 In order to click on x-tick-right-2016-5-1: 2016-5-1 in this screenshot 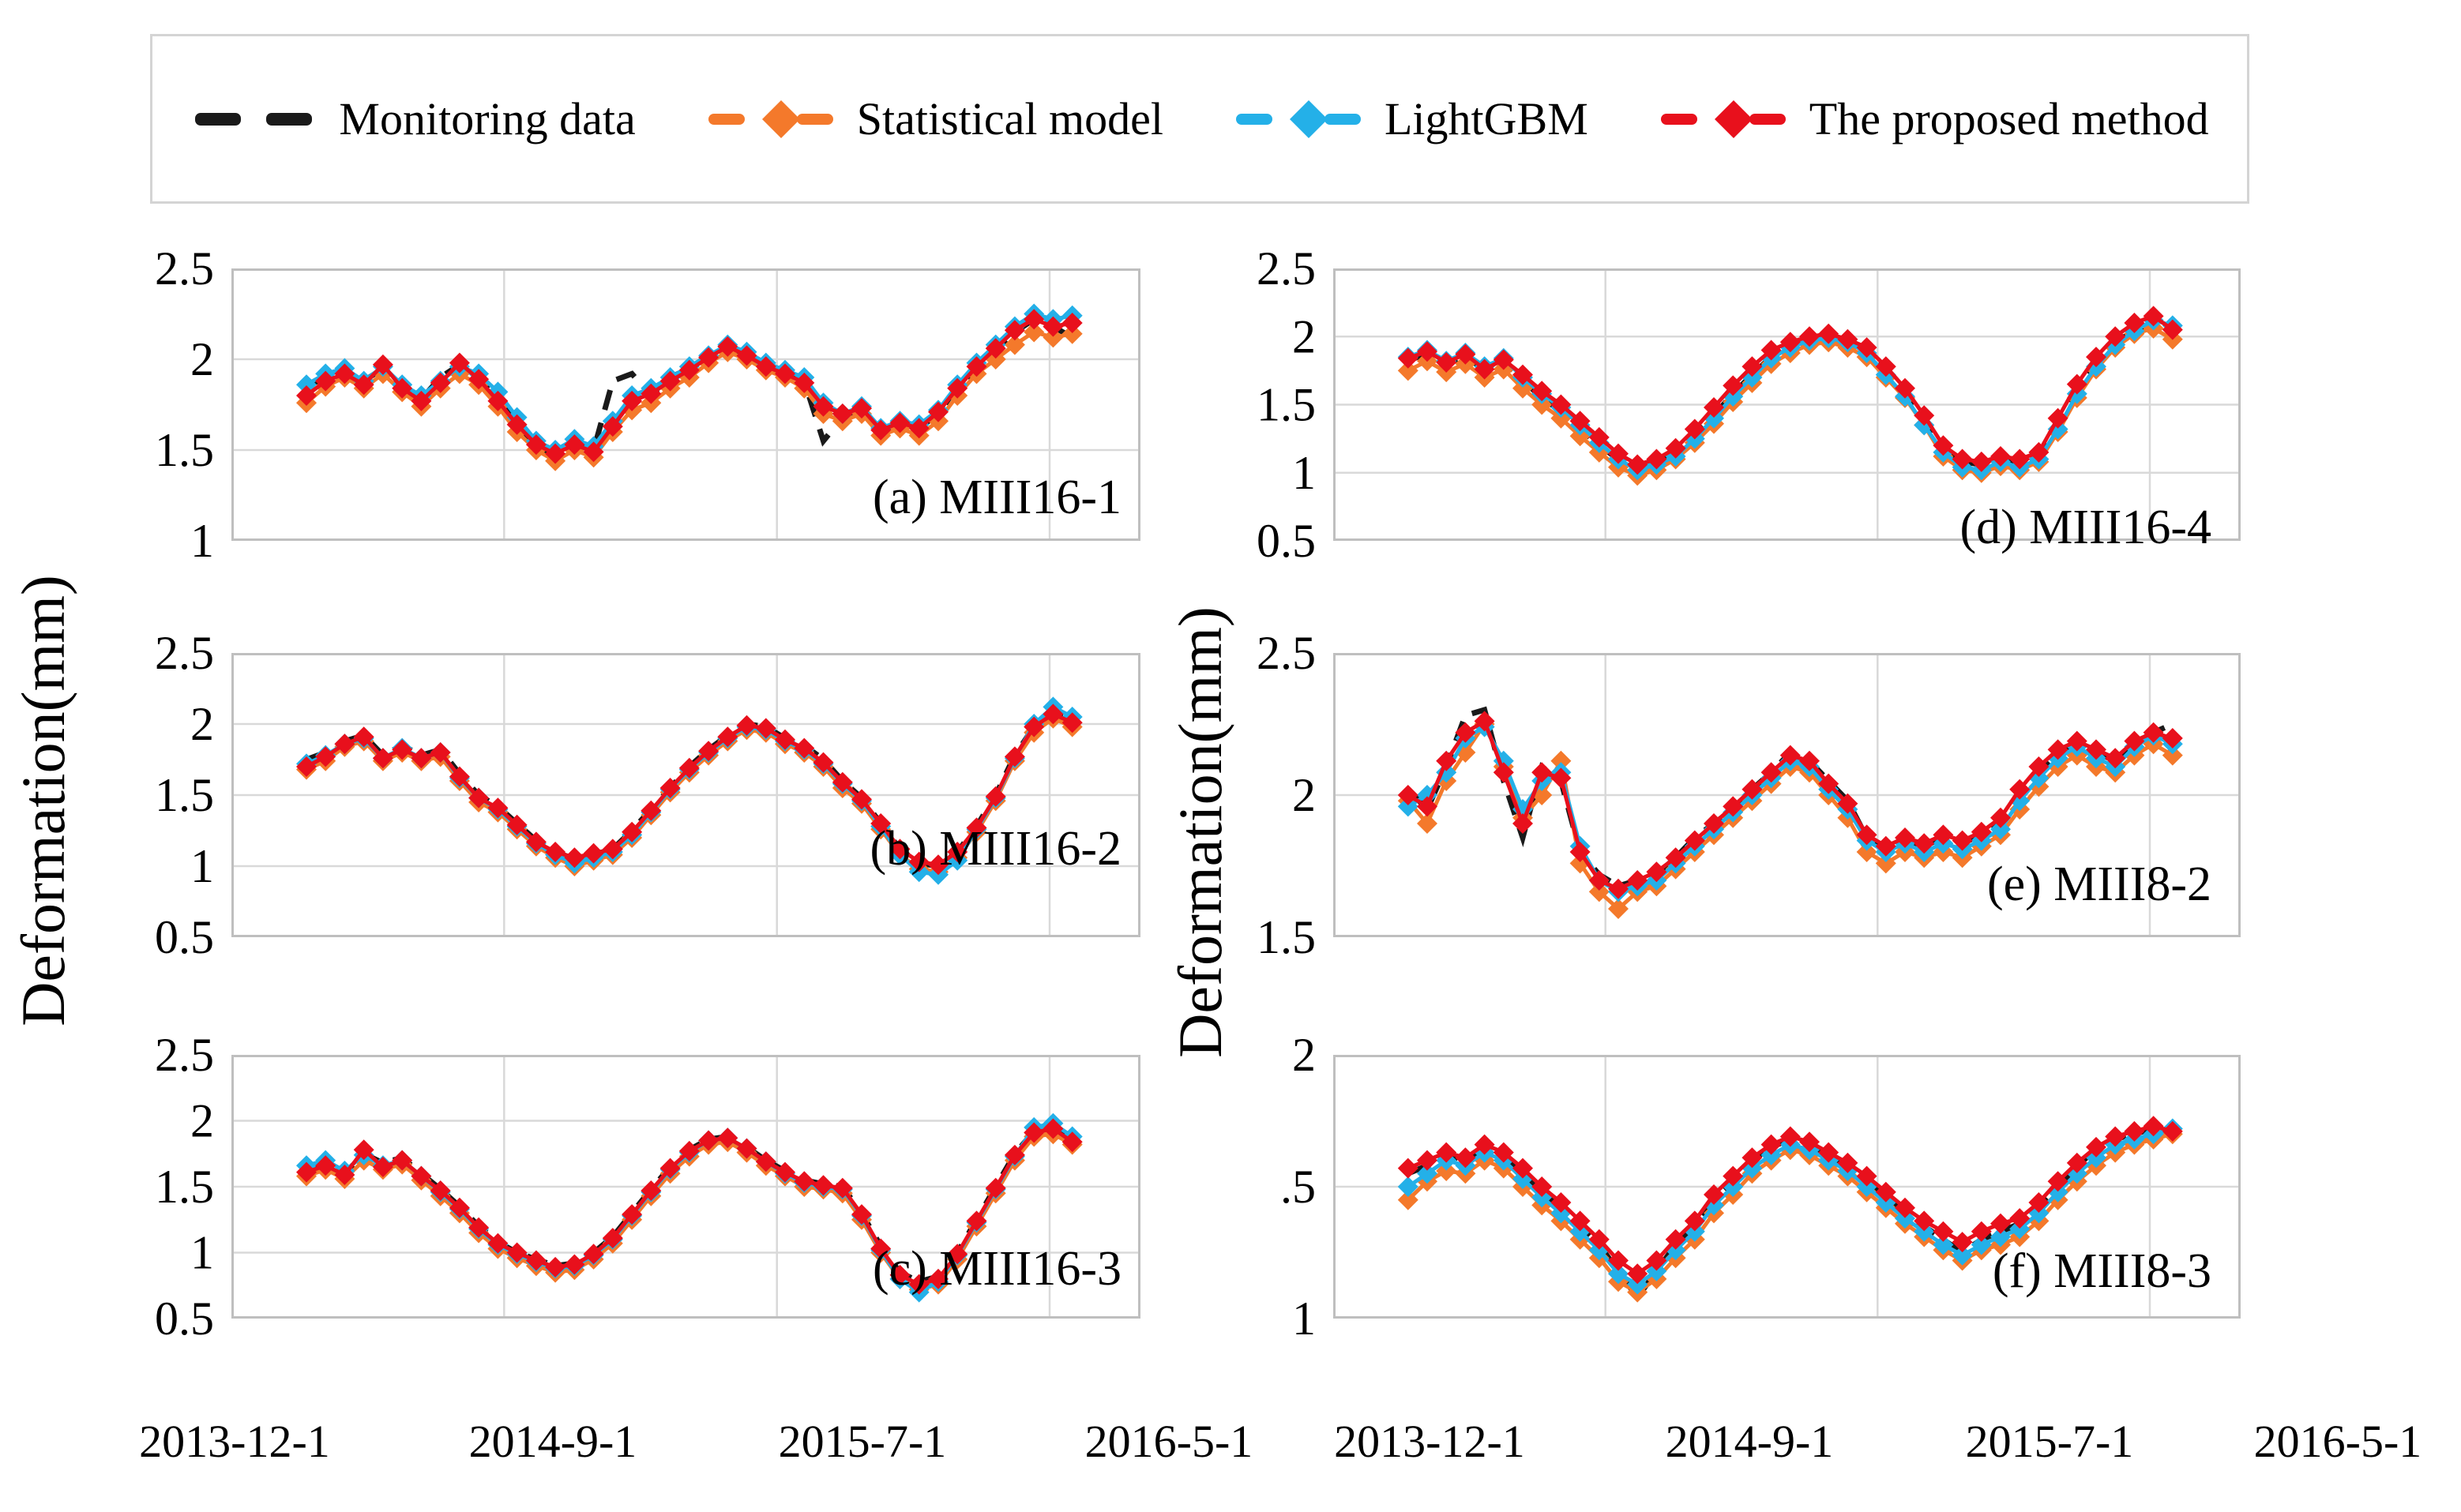, I will do `click(2337, 1441)`.